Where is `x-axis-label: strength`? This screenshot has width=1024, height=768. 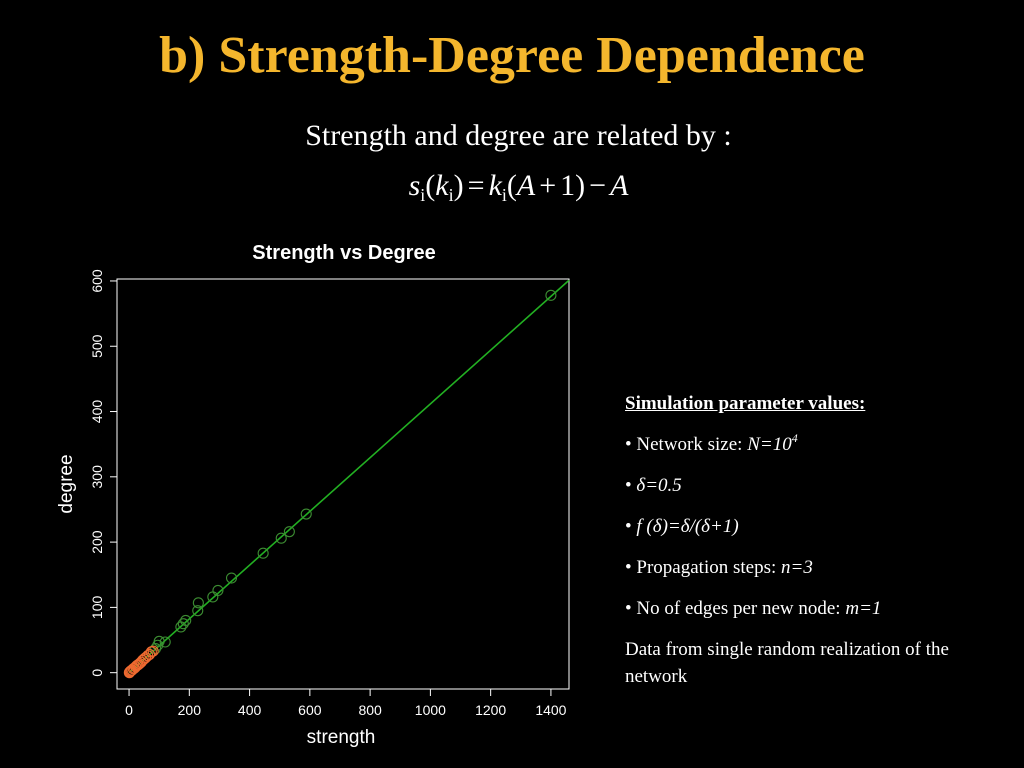 x-axis-label: strength is located at coordinates (341, 737).